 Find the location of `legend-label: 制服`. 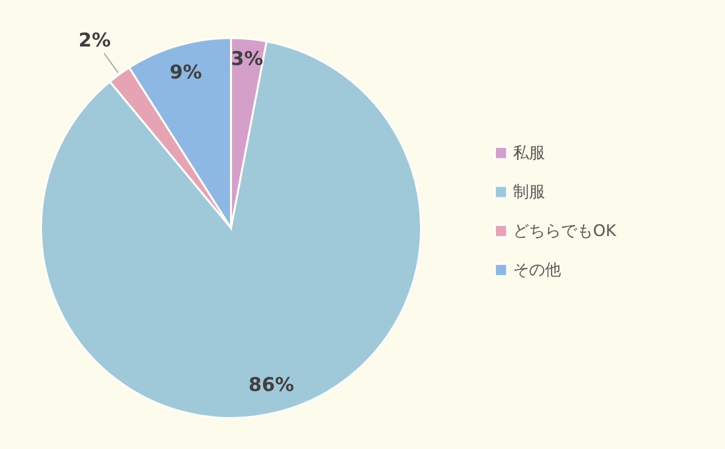

legend-label: 制服 is located at coordinates (529, 191).